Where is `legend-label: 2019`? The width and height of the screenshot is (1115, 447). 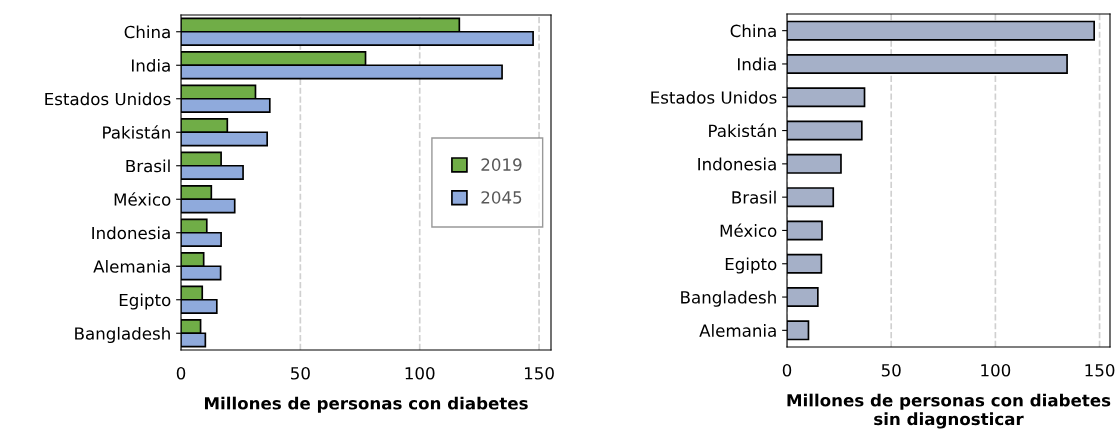
legend-label: 2019 is located at coordinates (501, 164).